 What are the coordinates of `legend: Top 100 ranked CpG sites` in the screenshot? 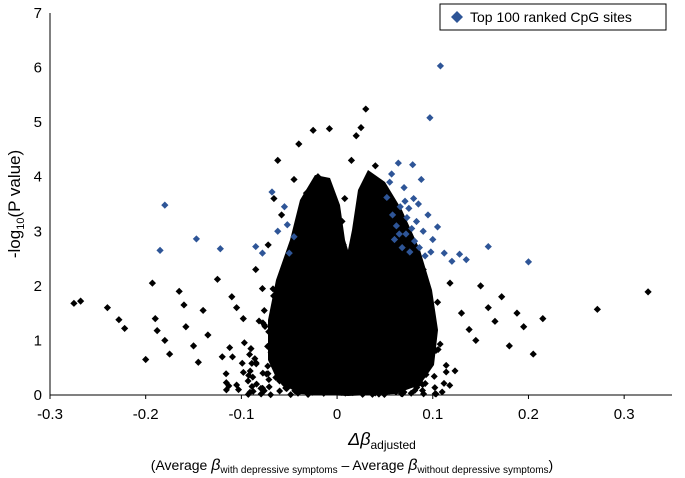 It's located at (553, 17).